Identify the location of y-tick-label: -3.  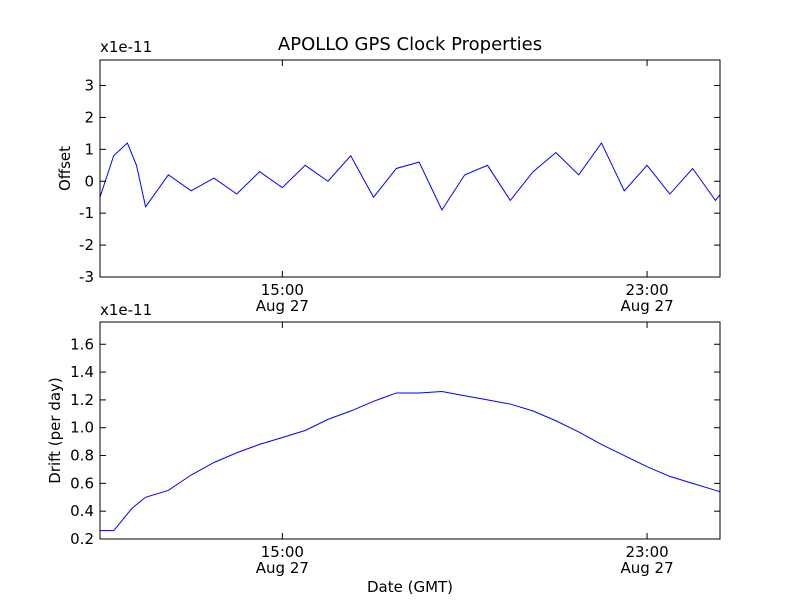
(86, 277).